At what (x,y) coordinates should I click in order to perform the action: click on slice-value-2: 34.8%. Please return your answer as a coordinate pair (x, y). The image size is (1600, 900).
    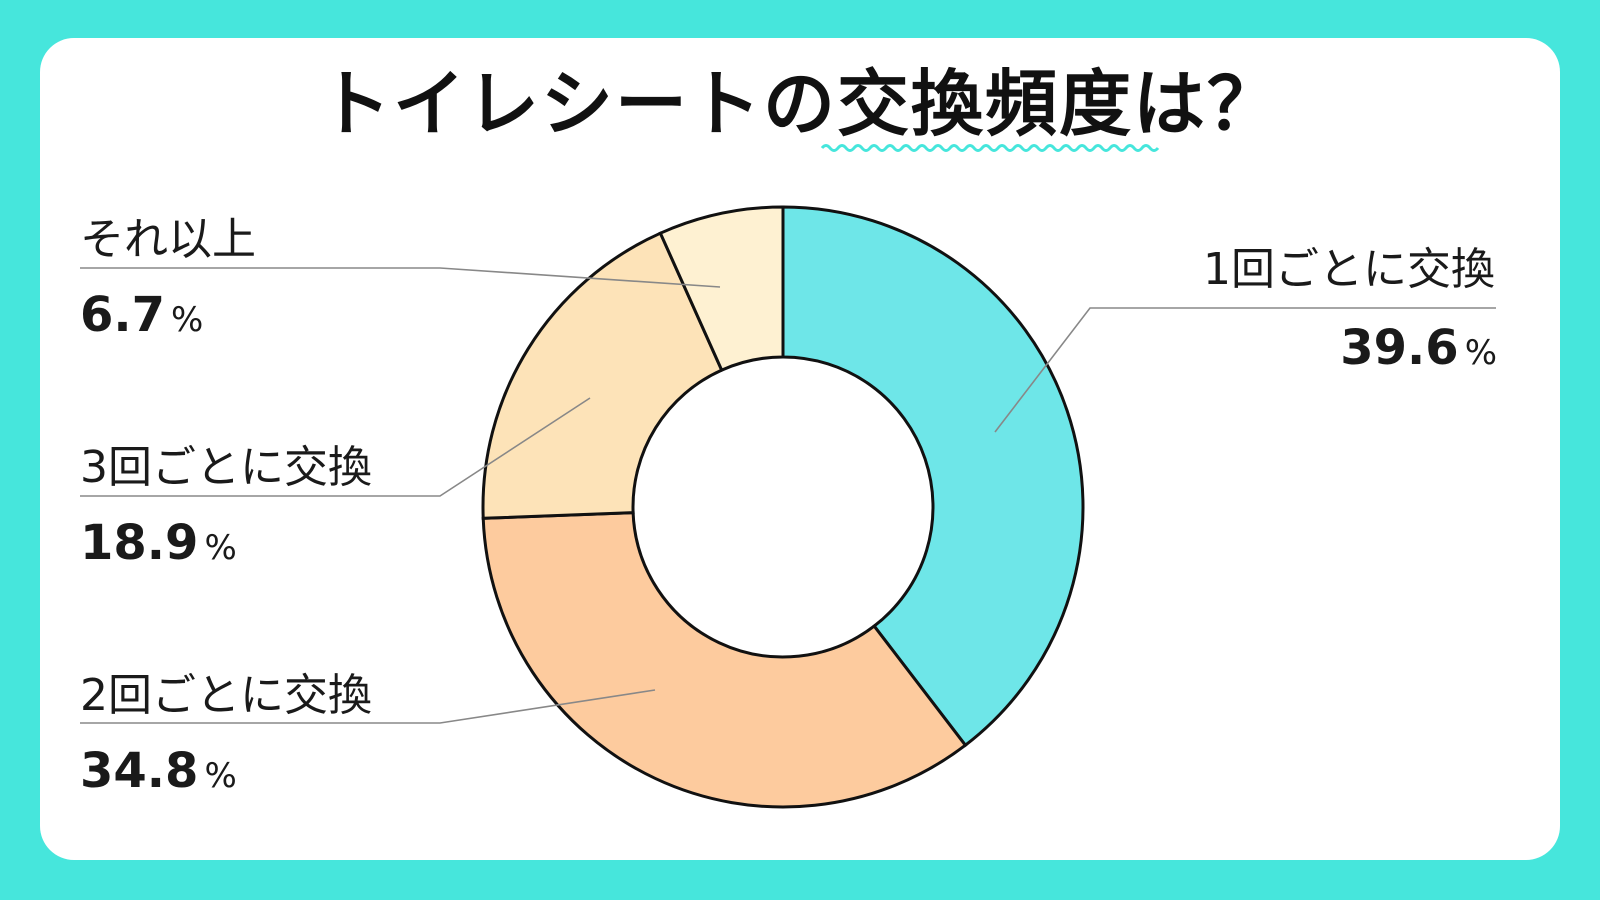
    Looking at the image, I should click on (158, 771).